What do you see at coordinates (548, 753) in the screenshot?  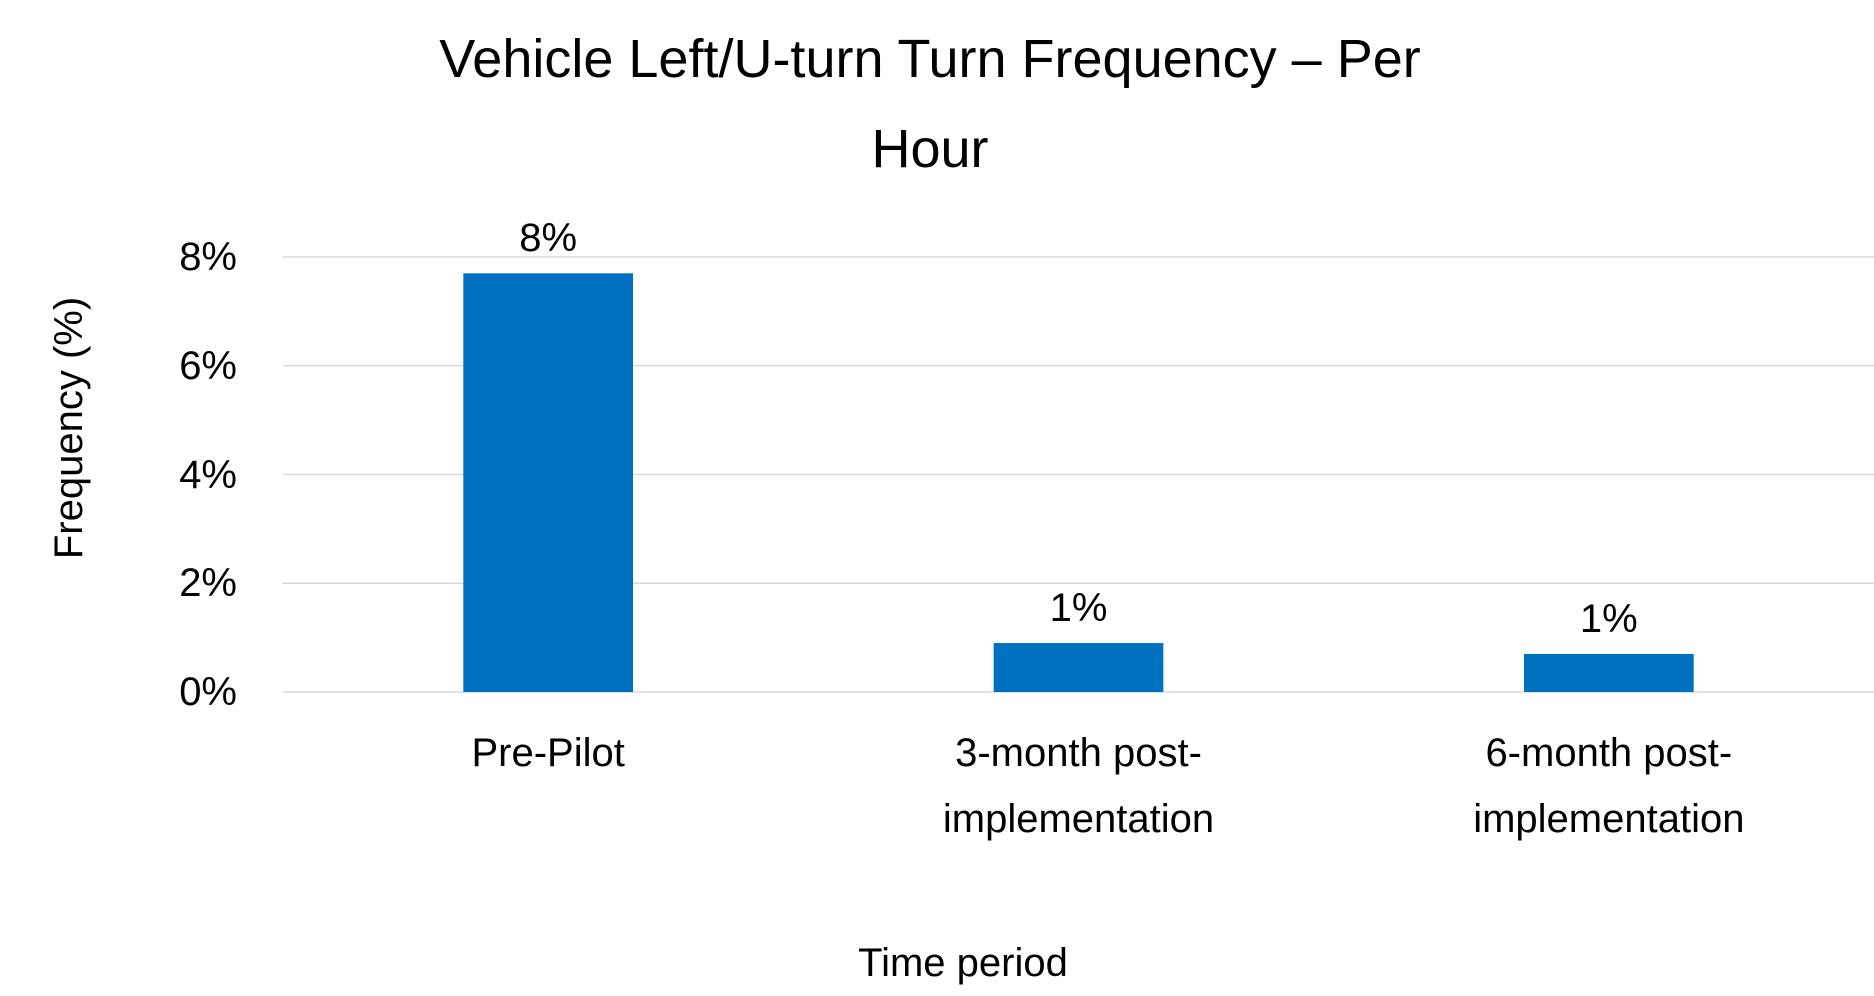 I see `x-tick-label: Pre-Pilot` at bounding box center [548, 753].